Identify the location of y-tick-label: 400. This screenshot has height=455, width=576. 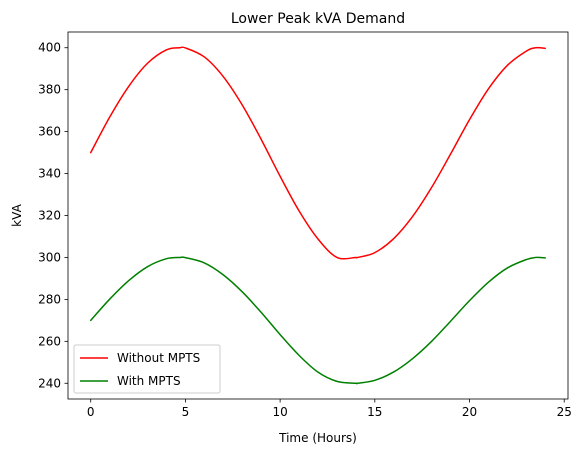
(49, 48).